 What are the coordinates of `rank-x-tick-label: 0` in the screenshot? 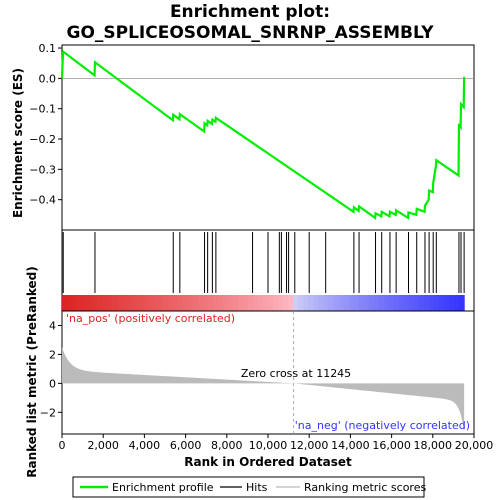 It's located at (62, 445).